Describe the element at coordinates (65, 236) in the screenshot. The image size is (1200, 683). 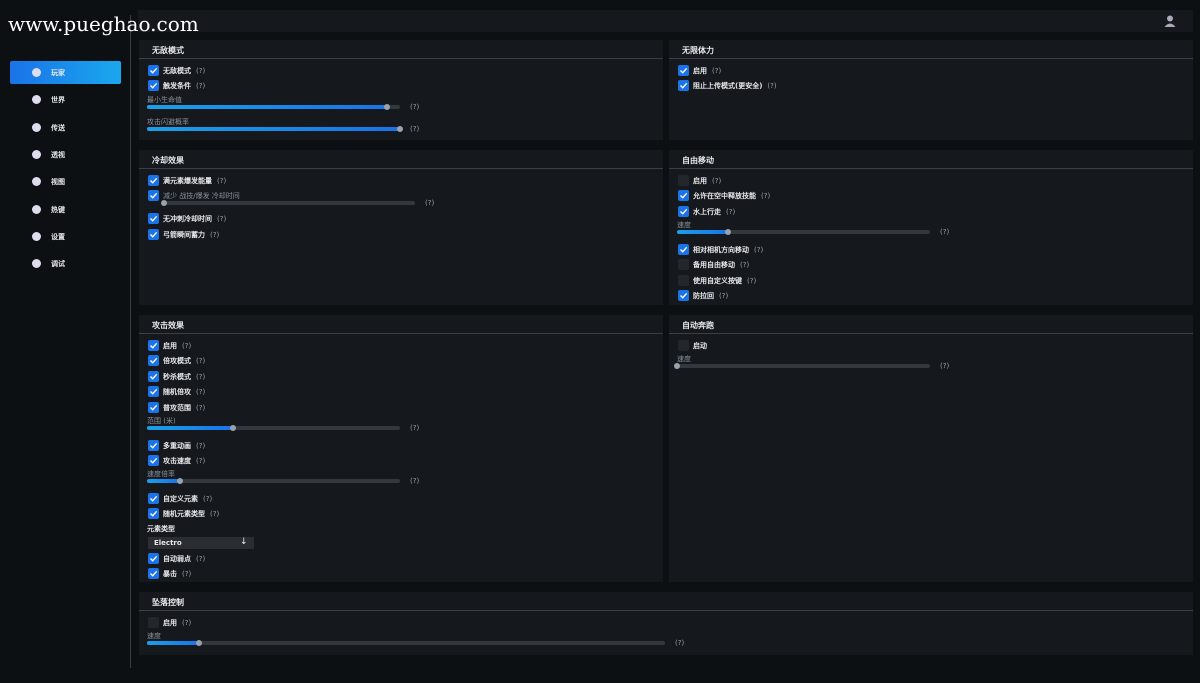
I see `nav-item: 设置` at that location.